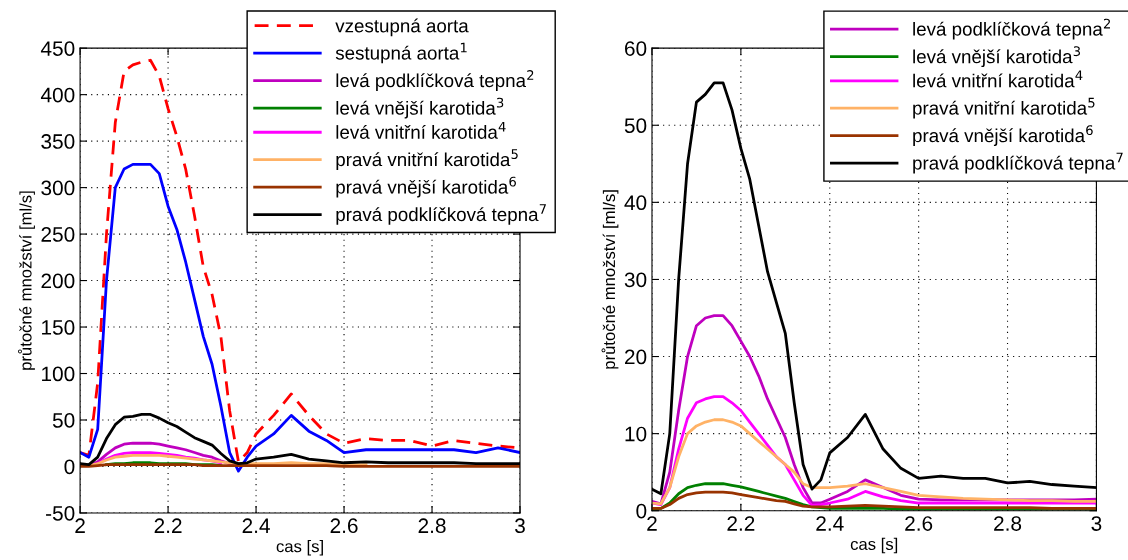 The height and width of the screenshot is (560, 1128). What do you see at coordinates (58, 281) in the screenshot?
I see `y-tick-label: 200` at bounding box center [58, 281].